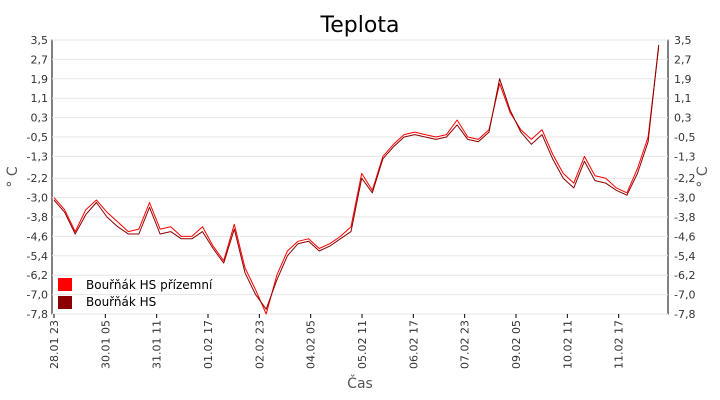  I want to click on legend-label-1: Bouřňák HS přízemní, so click(149, 285).